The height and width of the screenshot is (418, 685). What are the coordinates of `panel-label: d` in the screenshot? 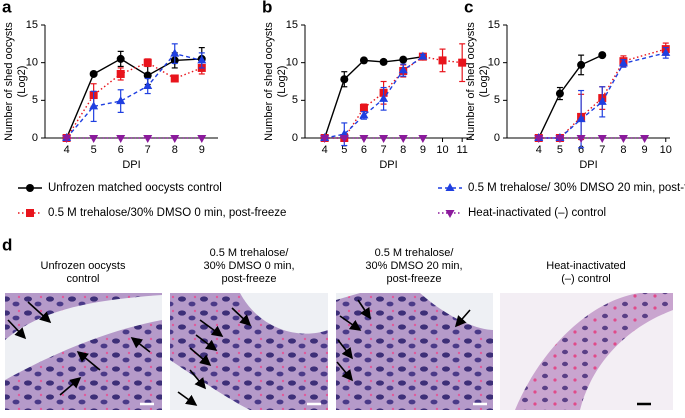 It's located at (7, 244).